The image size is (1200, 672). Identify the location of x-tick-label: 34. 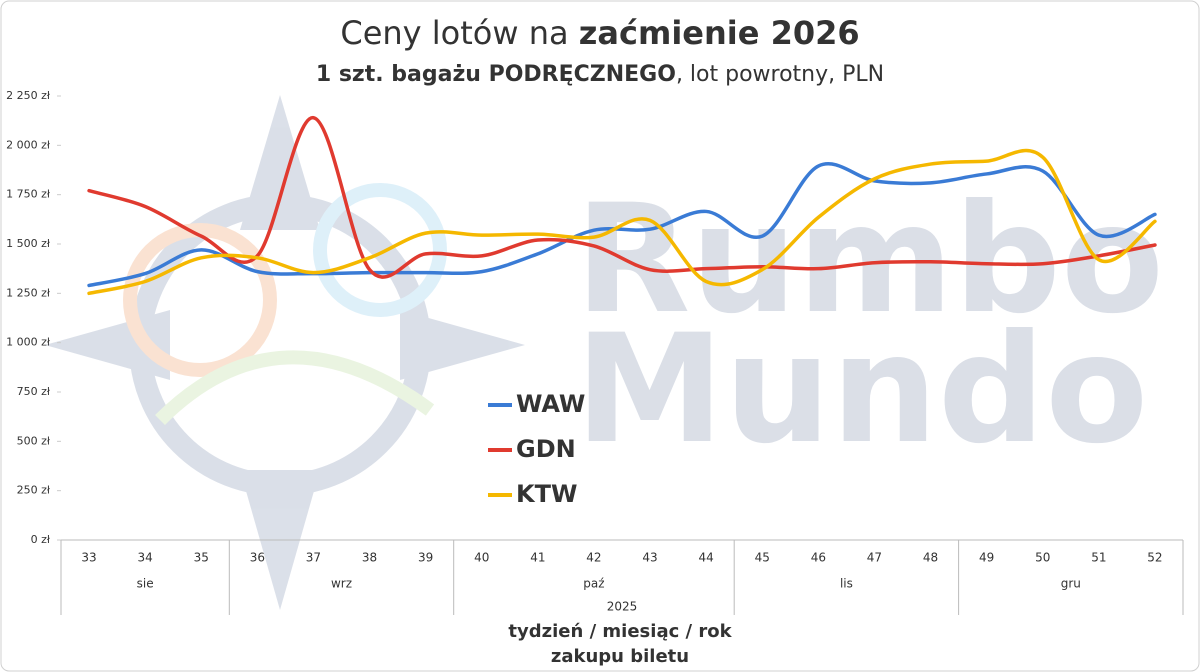
(145, 558).